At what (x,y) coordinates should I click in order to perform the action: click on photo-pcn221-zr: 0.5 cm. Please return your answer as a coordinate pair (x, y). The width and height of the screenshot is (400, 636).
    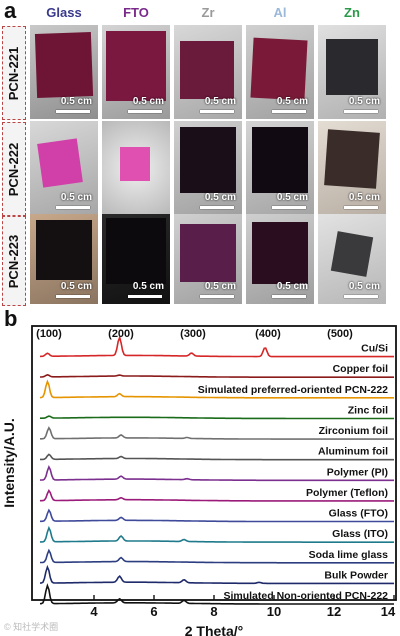
    Looking at the image, I should click on (208, 72).